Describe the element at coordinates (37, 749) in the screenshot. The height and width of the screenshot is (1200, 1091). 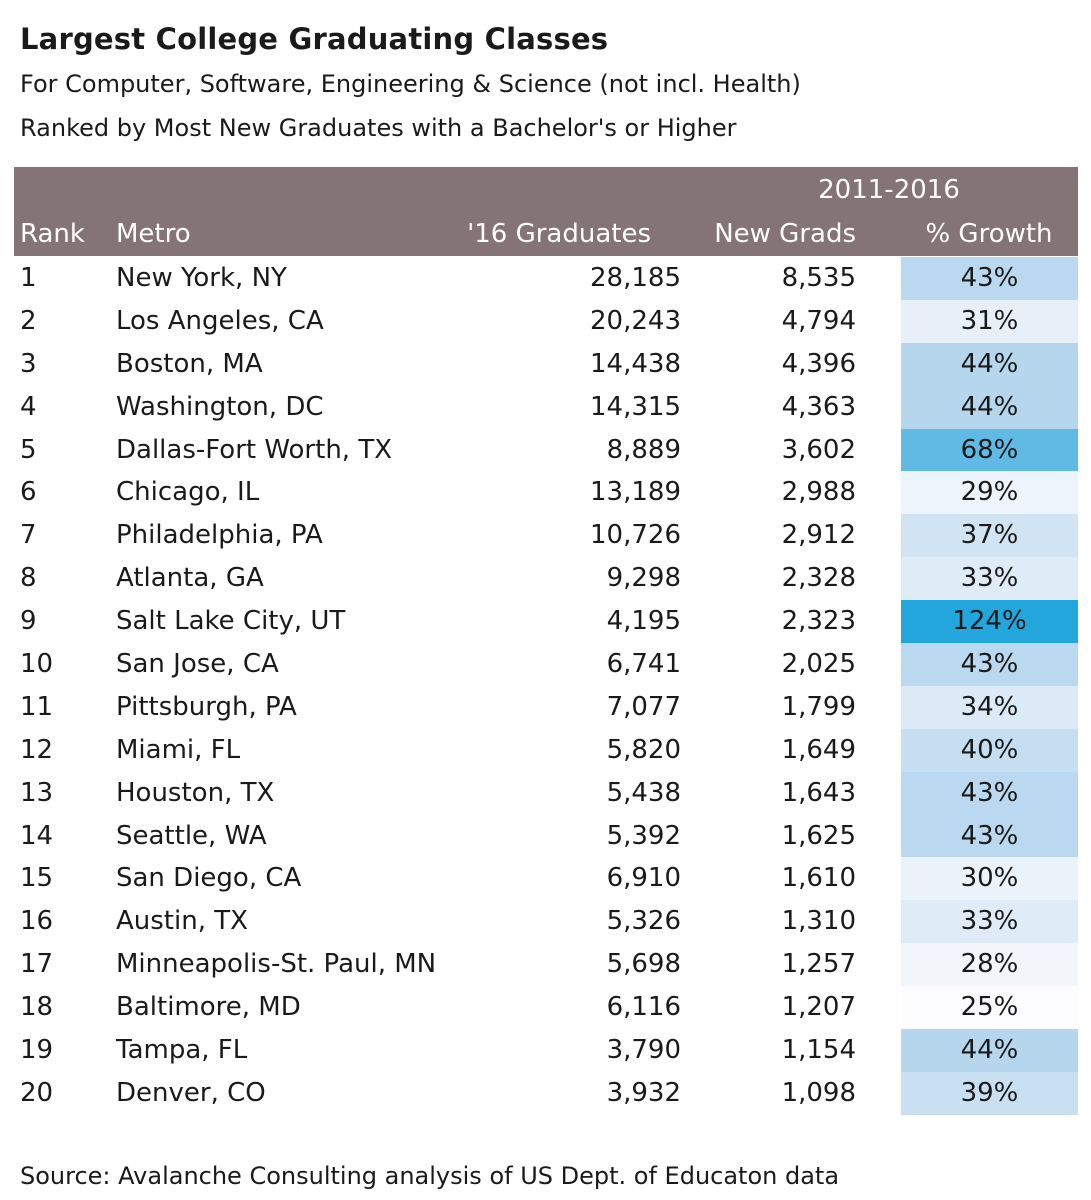
I see `cell-rank: 12` at that location.